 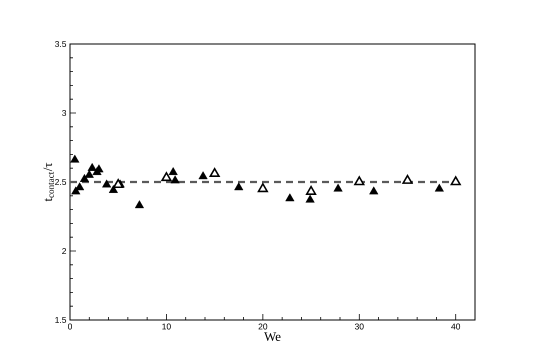 What do you see at coordinates (60, 44) in the screenshot?
I see `y-tick-label: 3.5` at bounding box center [60, 44].